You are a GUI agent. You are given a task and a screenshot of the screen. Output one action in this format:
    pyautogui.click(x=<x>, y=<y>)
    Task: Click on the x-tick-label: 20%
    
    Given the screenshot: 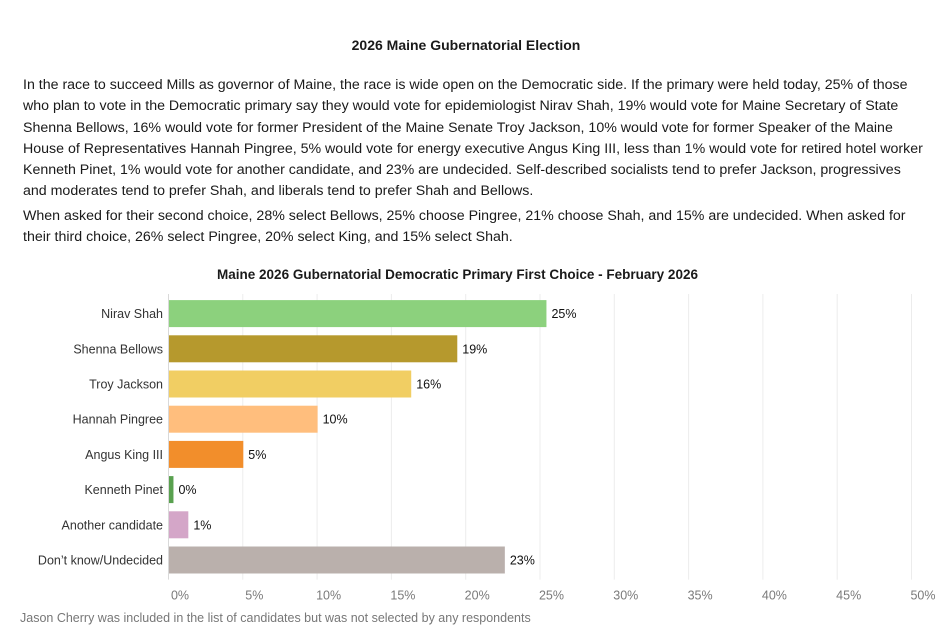 What is the action you would take?
    pyautogui.click(x=477, y=596)
    